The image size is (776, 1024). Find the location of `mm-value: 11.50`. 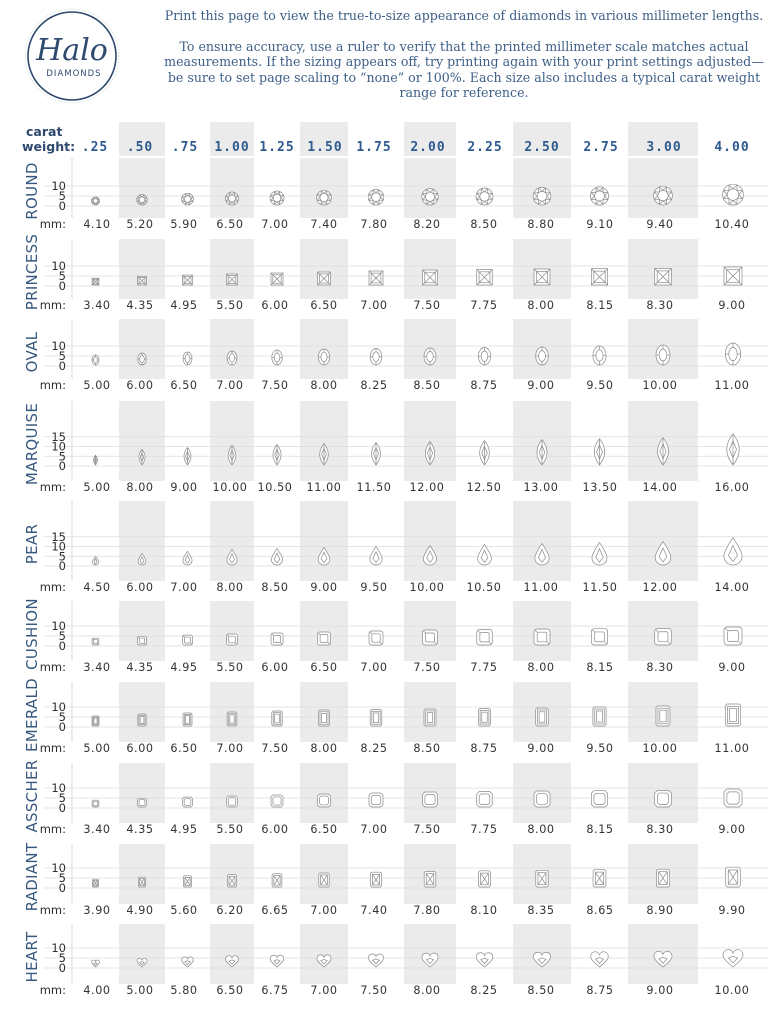

mm-value: 11.50 is located at coordinates (599, 587).